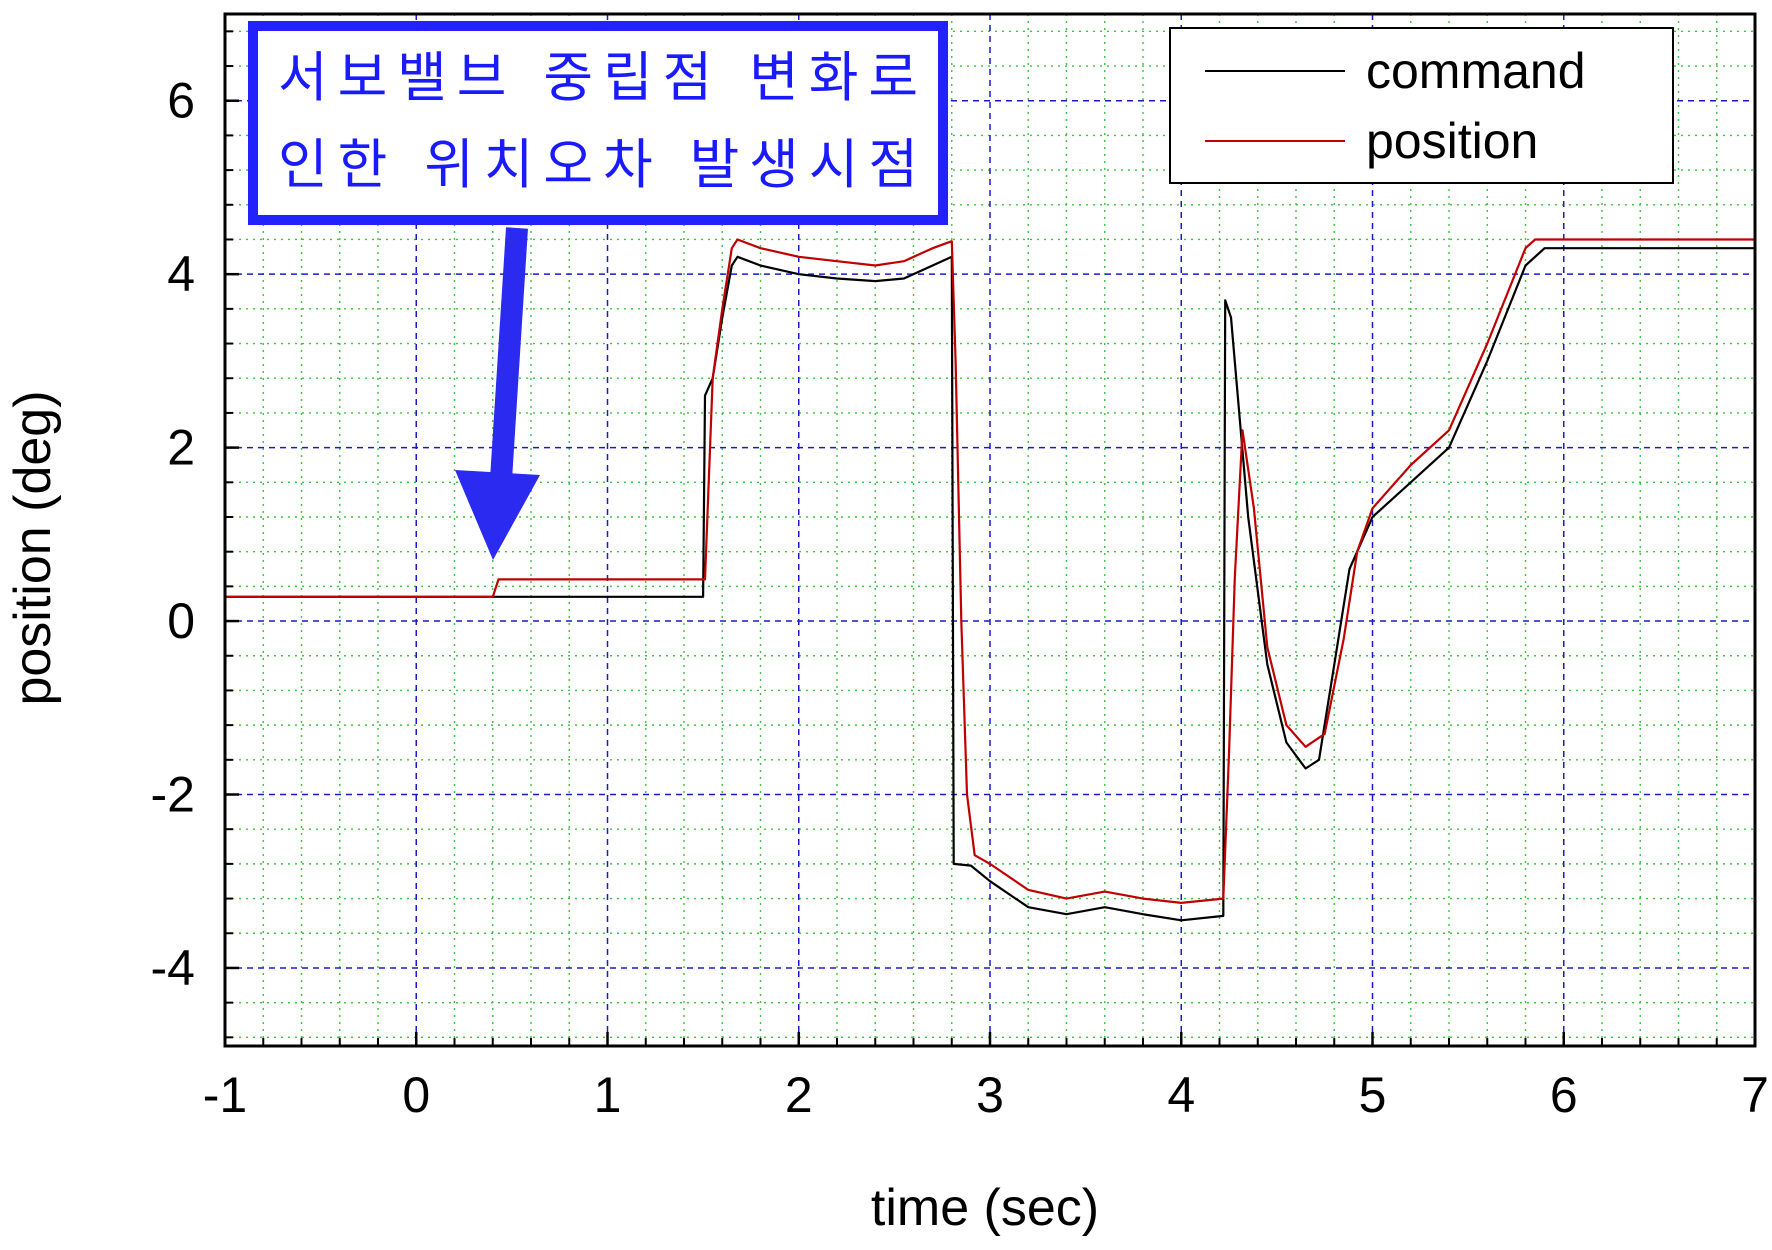 The image size is (1772, 1250). Describe the element at coordinates (181, 448) in the screenshot. I see `y-tick-label: 2` at that location.